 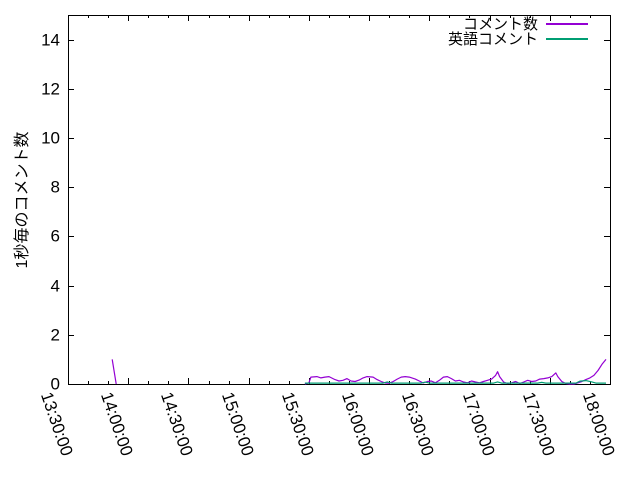 I want to click on series-英語コメント, so click(x=455, y=382).